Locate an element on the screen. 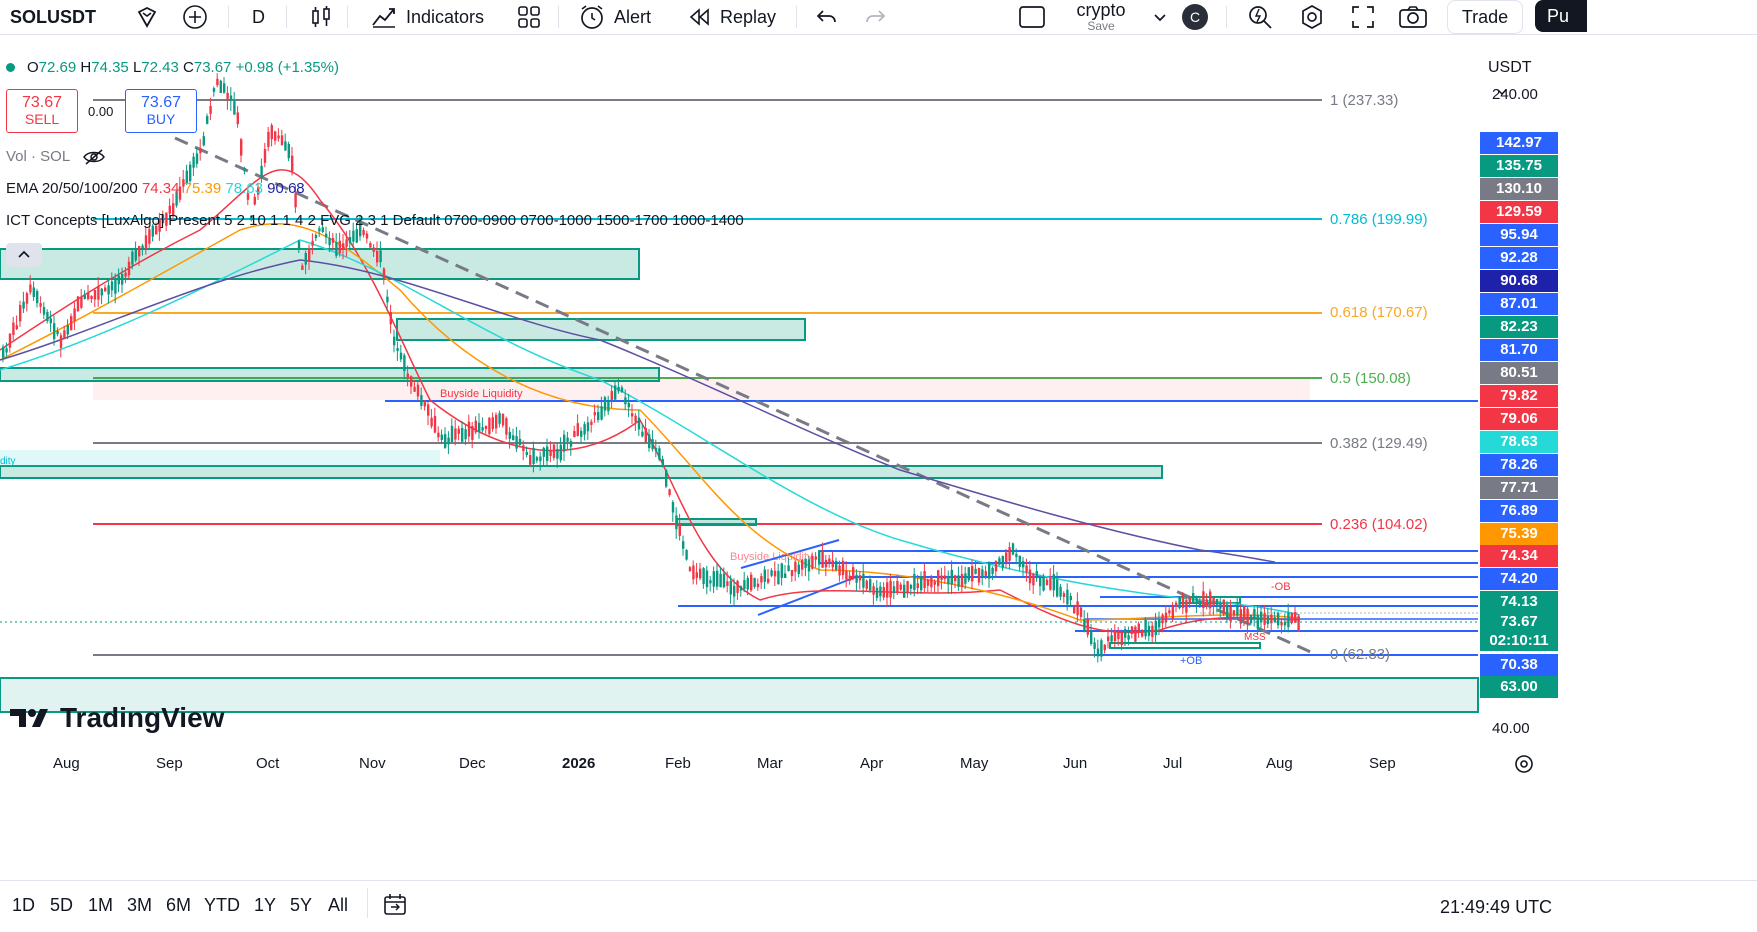  compare-symbol-icon is located at coordinates (147, 17).